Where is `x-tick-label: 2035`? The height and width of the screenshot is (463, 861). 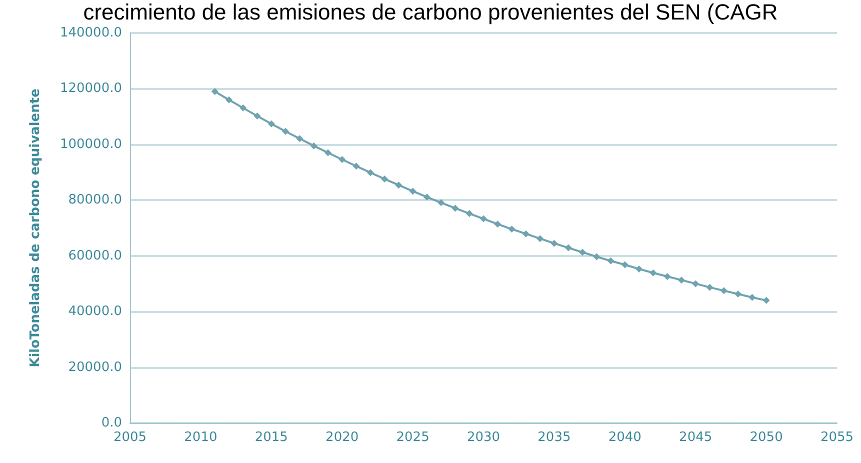 x-tick-label: 2035 is located at coordinates (554, 437).